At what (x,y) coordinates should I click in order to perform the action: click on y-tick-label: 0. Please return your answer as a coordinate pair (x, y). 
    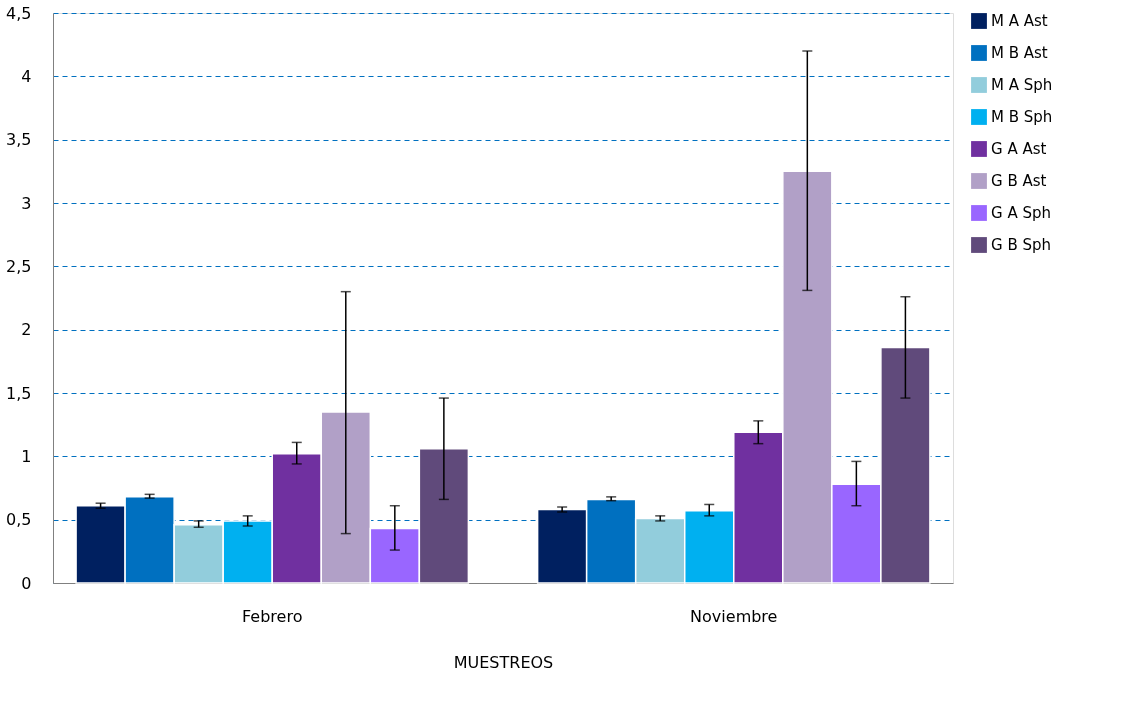
    Looking at the image, I should click on (26, 583).